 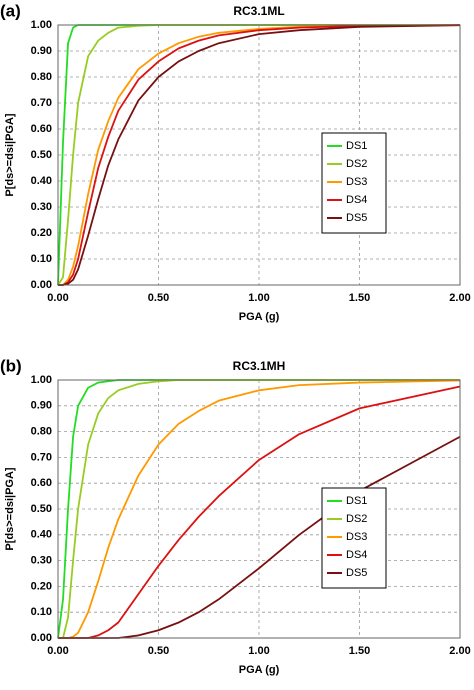 What do you see at coordinates (11, 365) in the screenshot?
I see `panel-label: (b)` at bounding box center [11, 365].